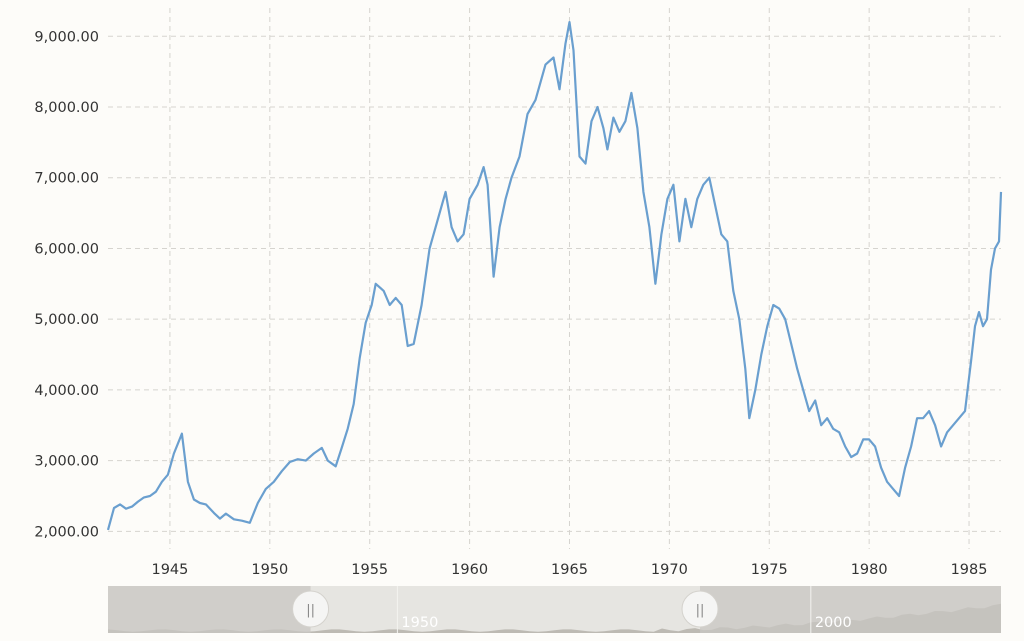  What do you see at coordinates (833, 623) in the screenshot?
I see `navigator-label: 2000` at bounding box center [833, 623].